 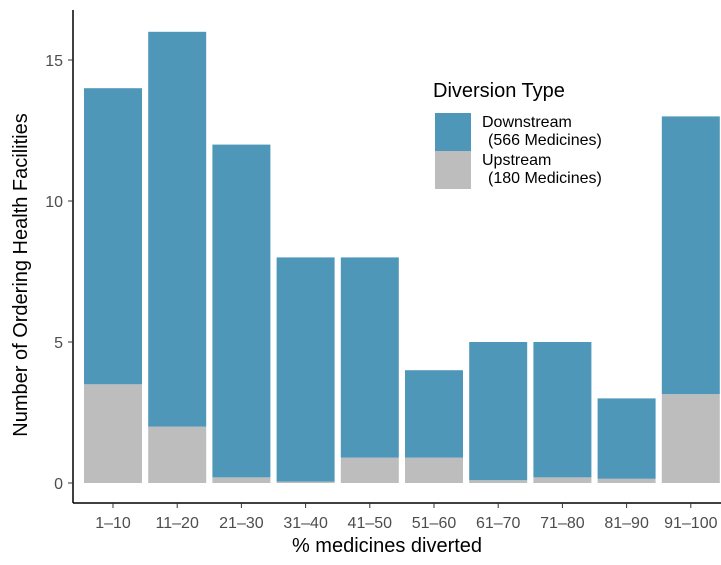 I want to click on legend-key-upstream, so click(x=453, y=170).